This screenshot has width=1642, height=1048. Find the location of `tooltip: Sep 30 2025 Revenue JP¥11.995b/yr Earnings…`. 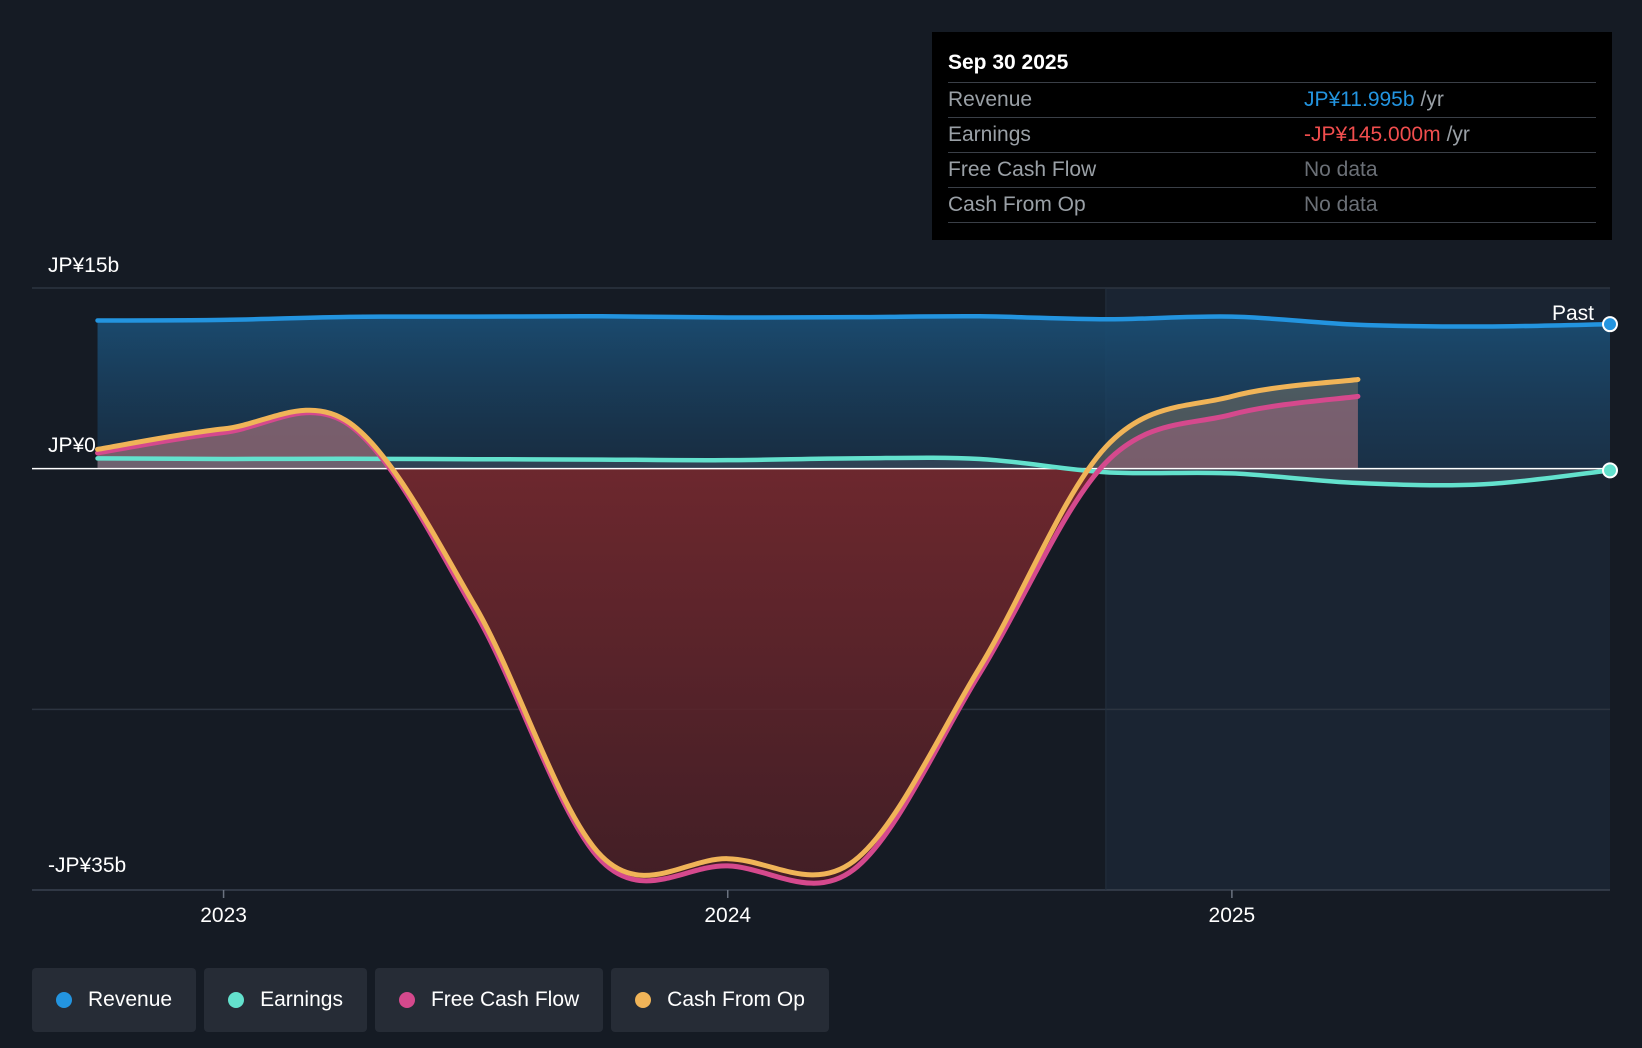

tooltip: Sep 30 2025 Revenue JP¥11.995b/yr Earnings… is located at coordinates (1272, 136).